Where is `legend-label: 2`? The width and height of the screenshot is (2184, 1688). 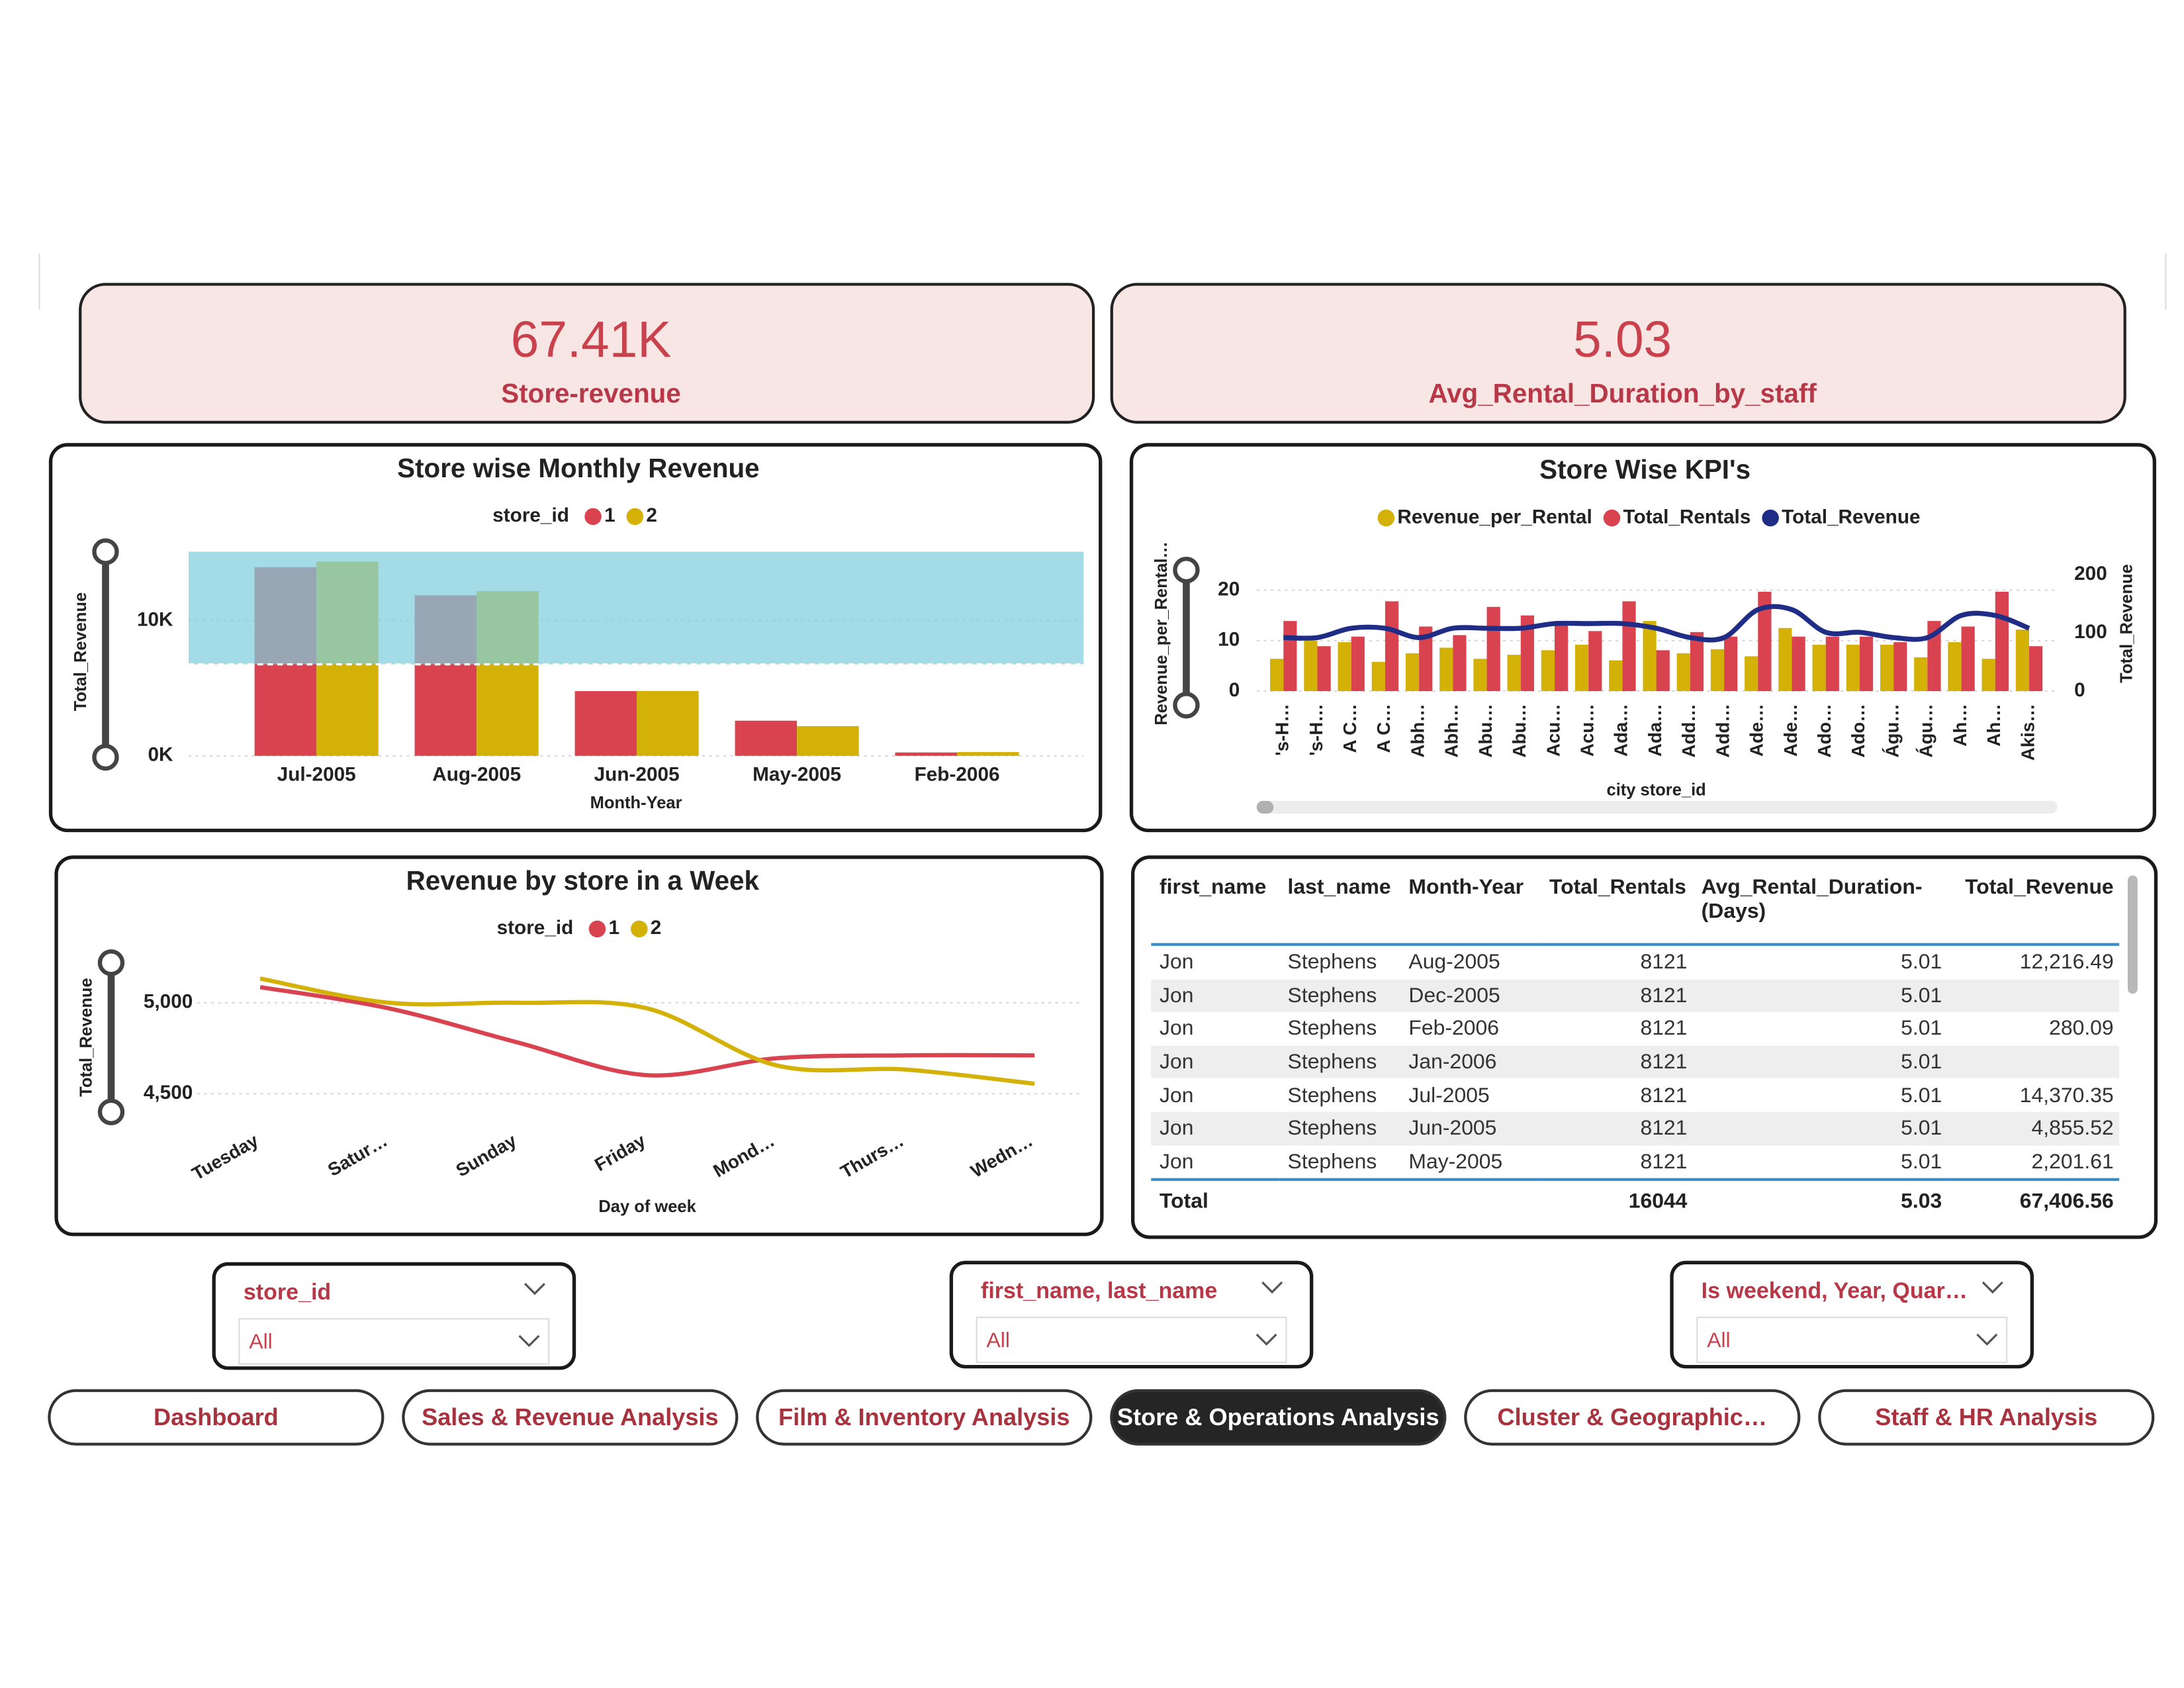
legend-label: 2 is located at coordinates (651, 515).